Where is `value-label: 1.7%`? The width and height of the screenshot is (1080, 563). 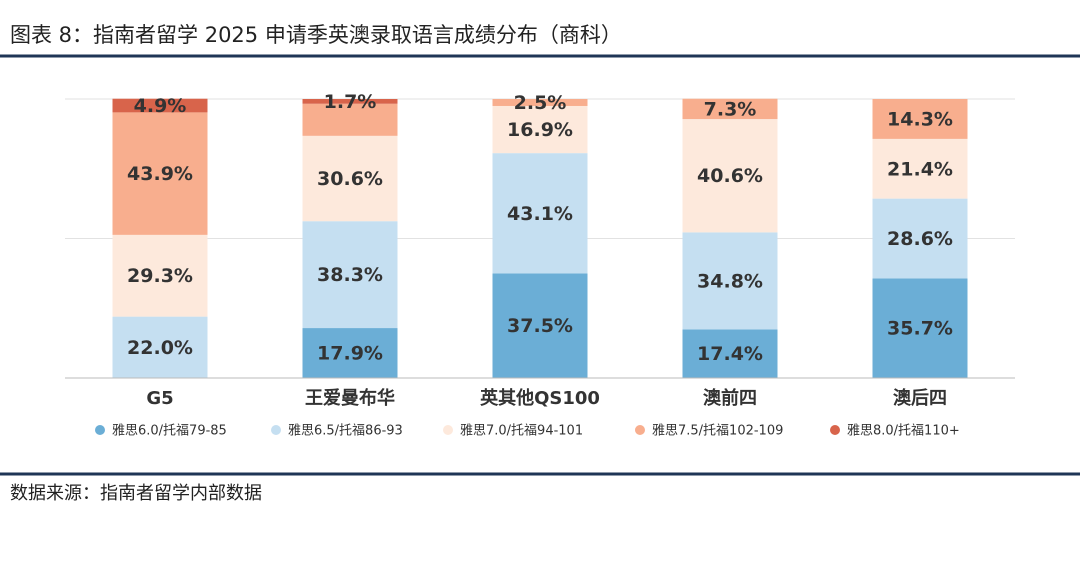 value-label: 1.7% is located at coordinates (350, 102).